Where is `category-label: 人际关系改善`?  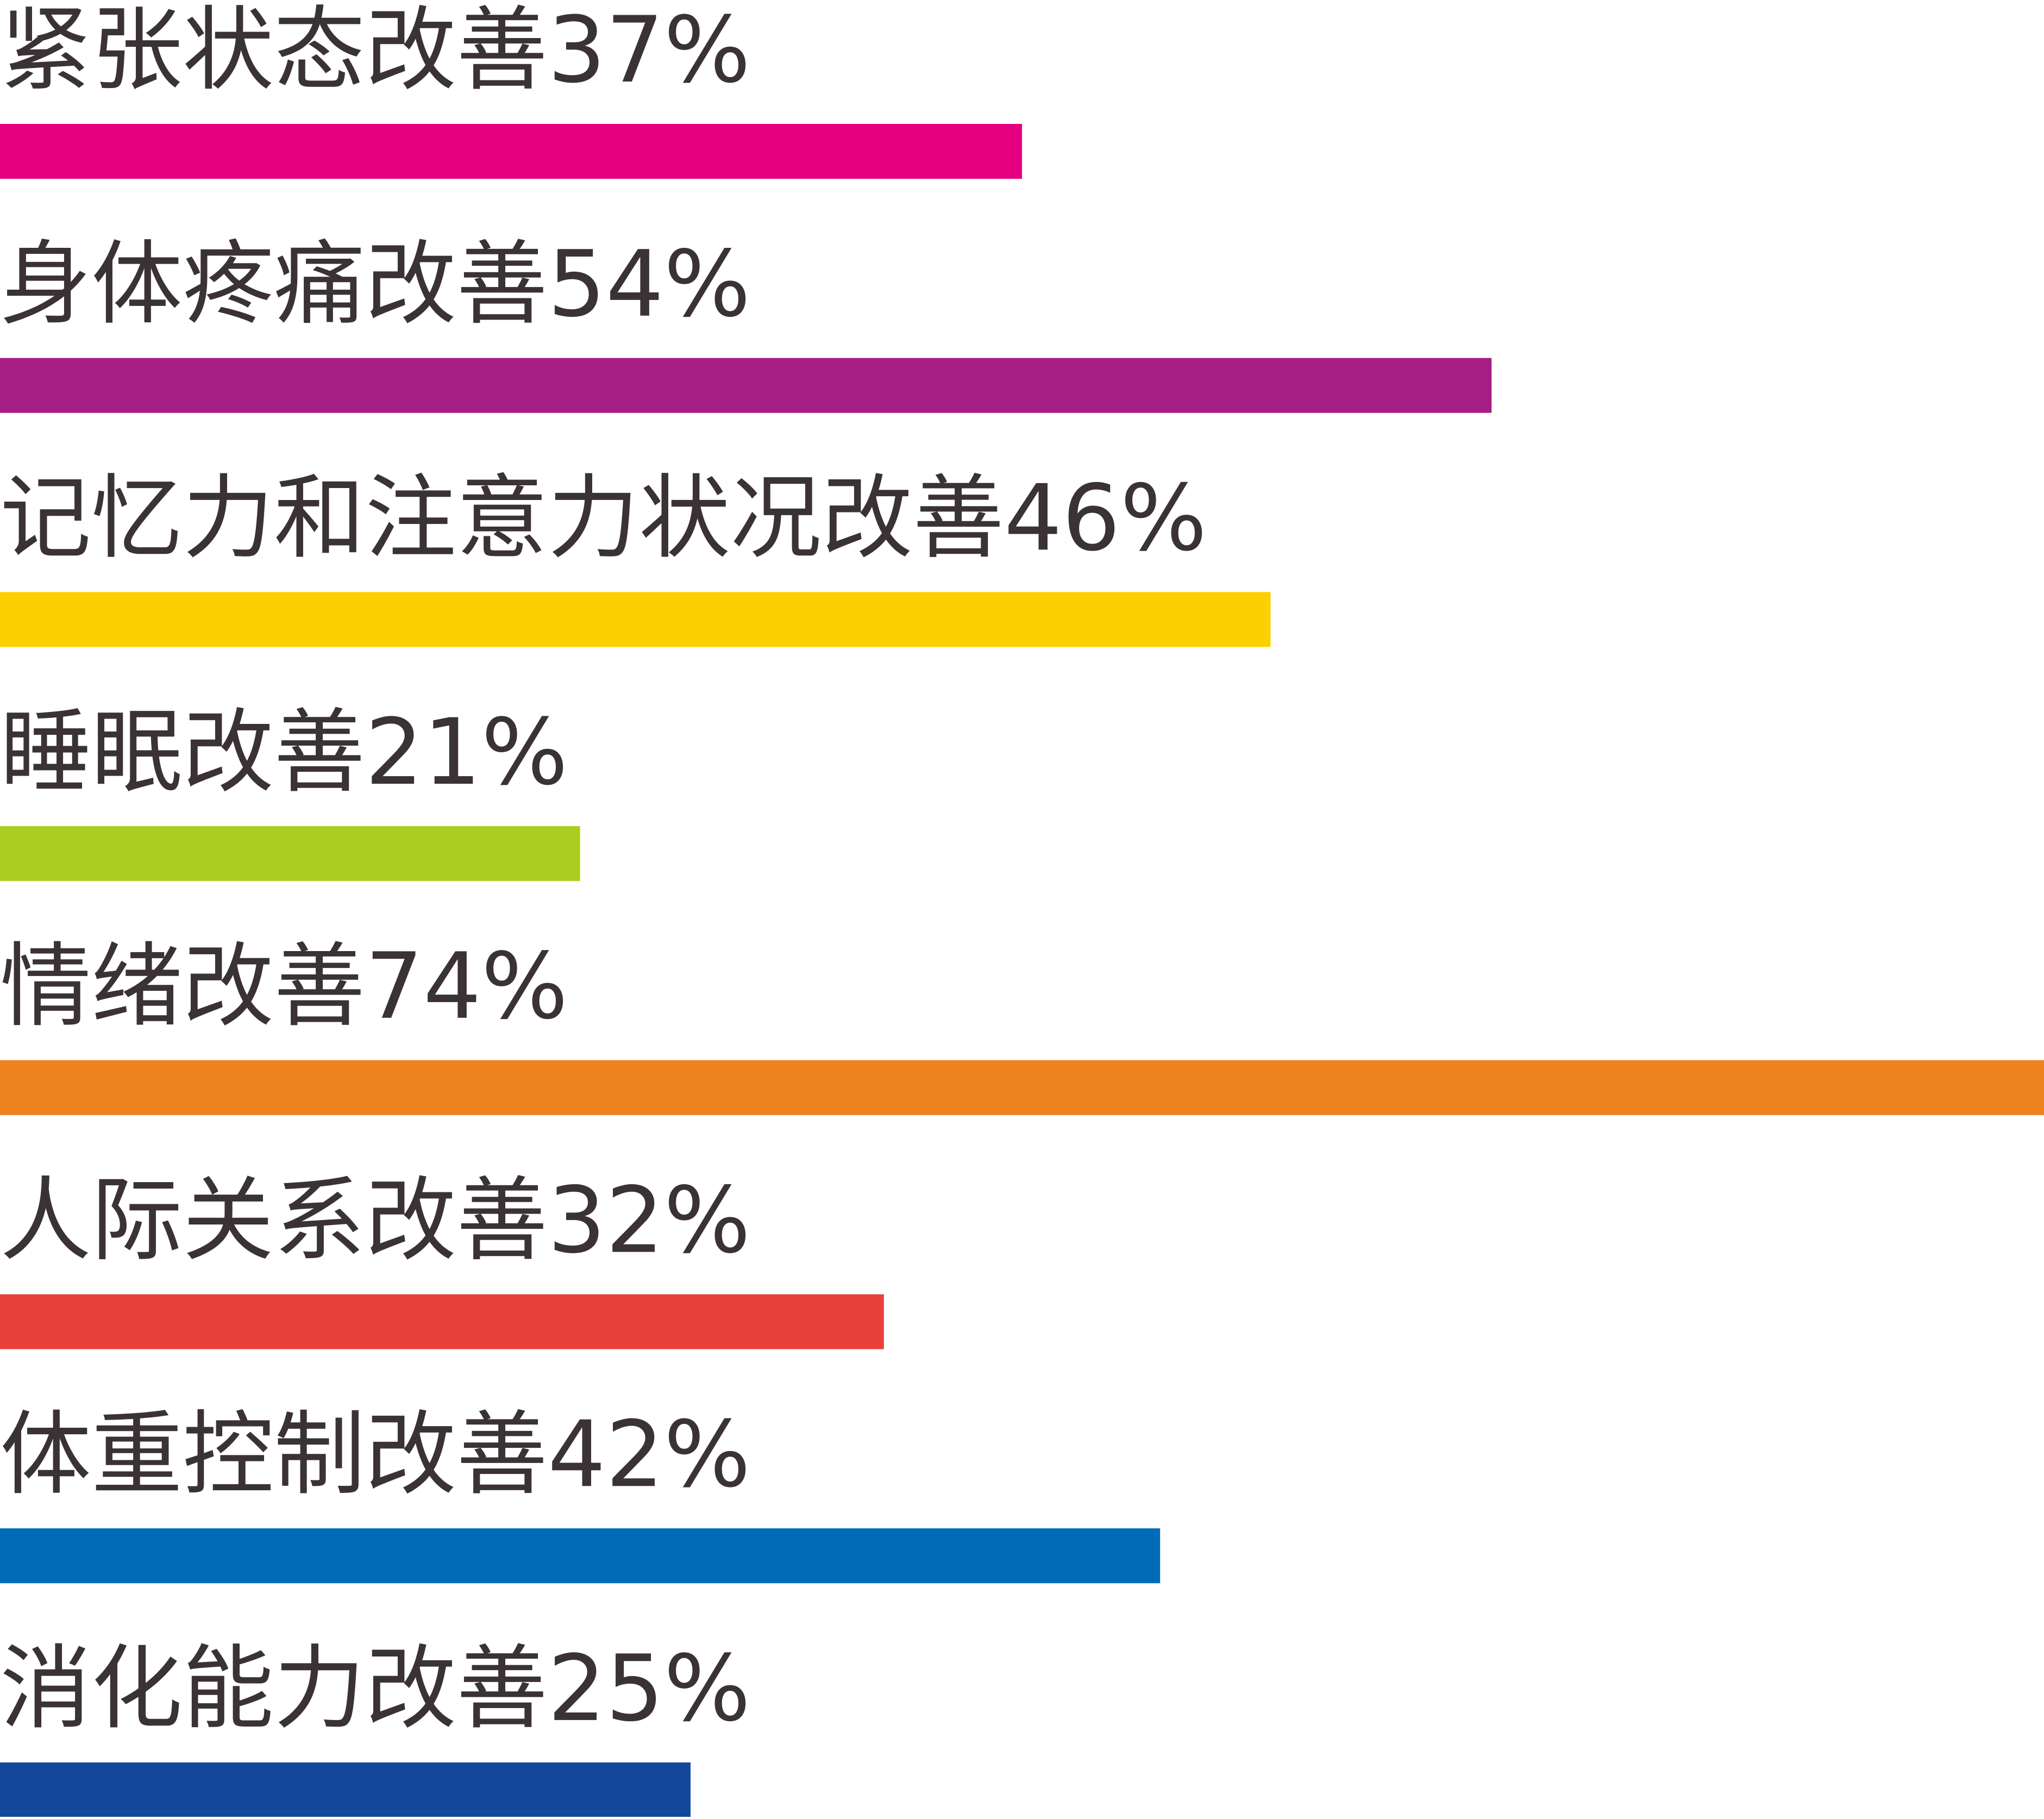
category-label: 人际关系改善 is located at coordinates (274, 1221).